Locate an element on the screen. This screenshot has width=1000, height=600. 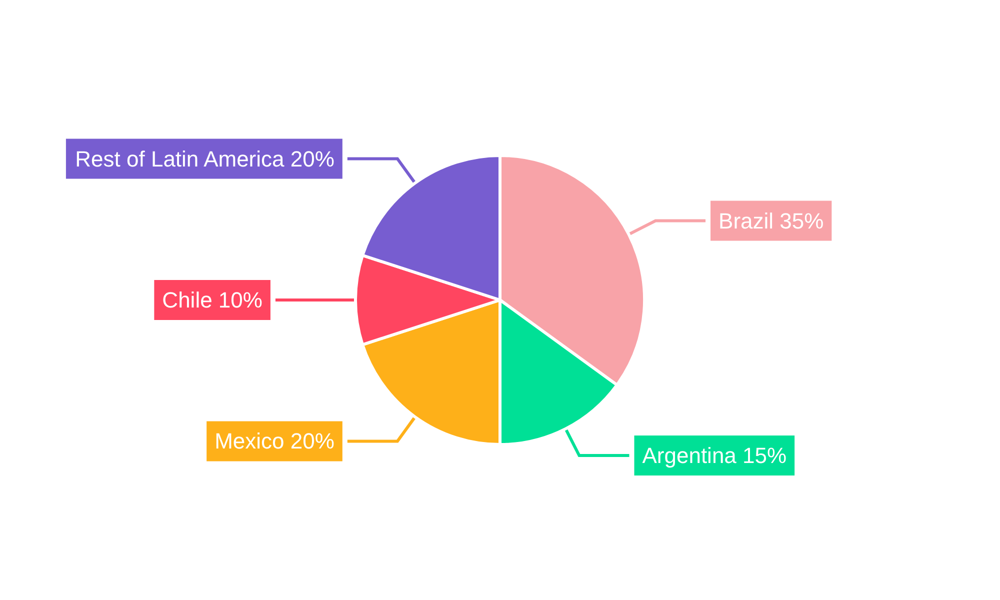
slice-label: Chile 10% is located at coordinates (212, 300).